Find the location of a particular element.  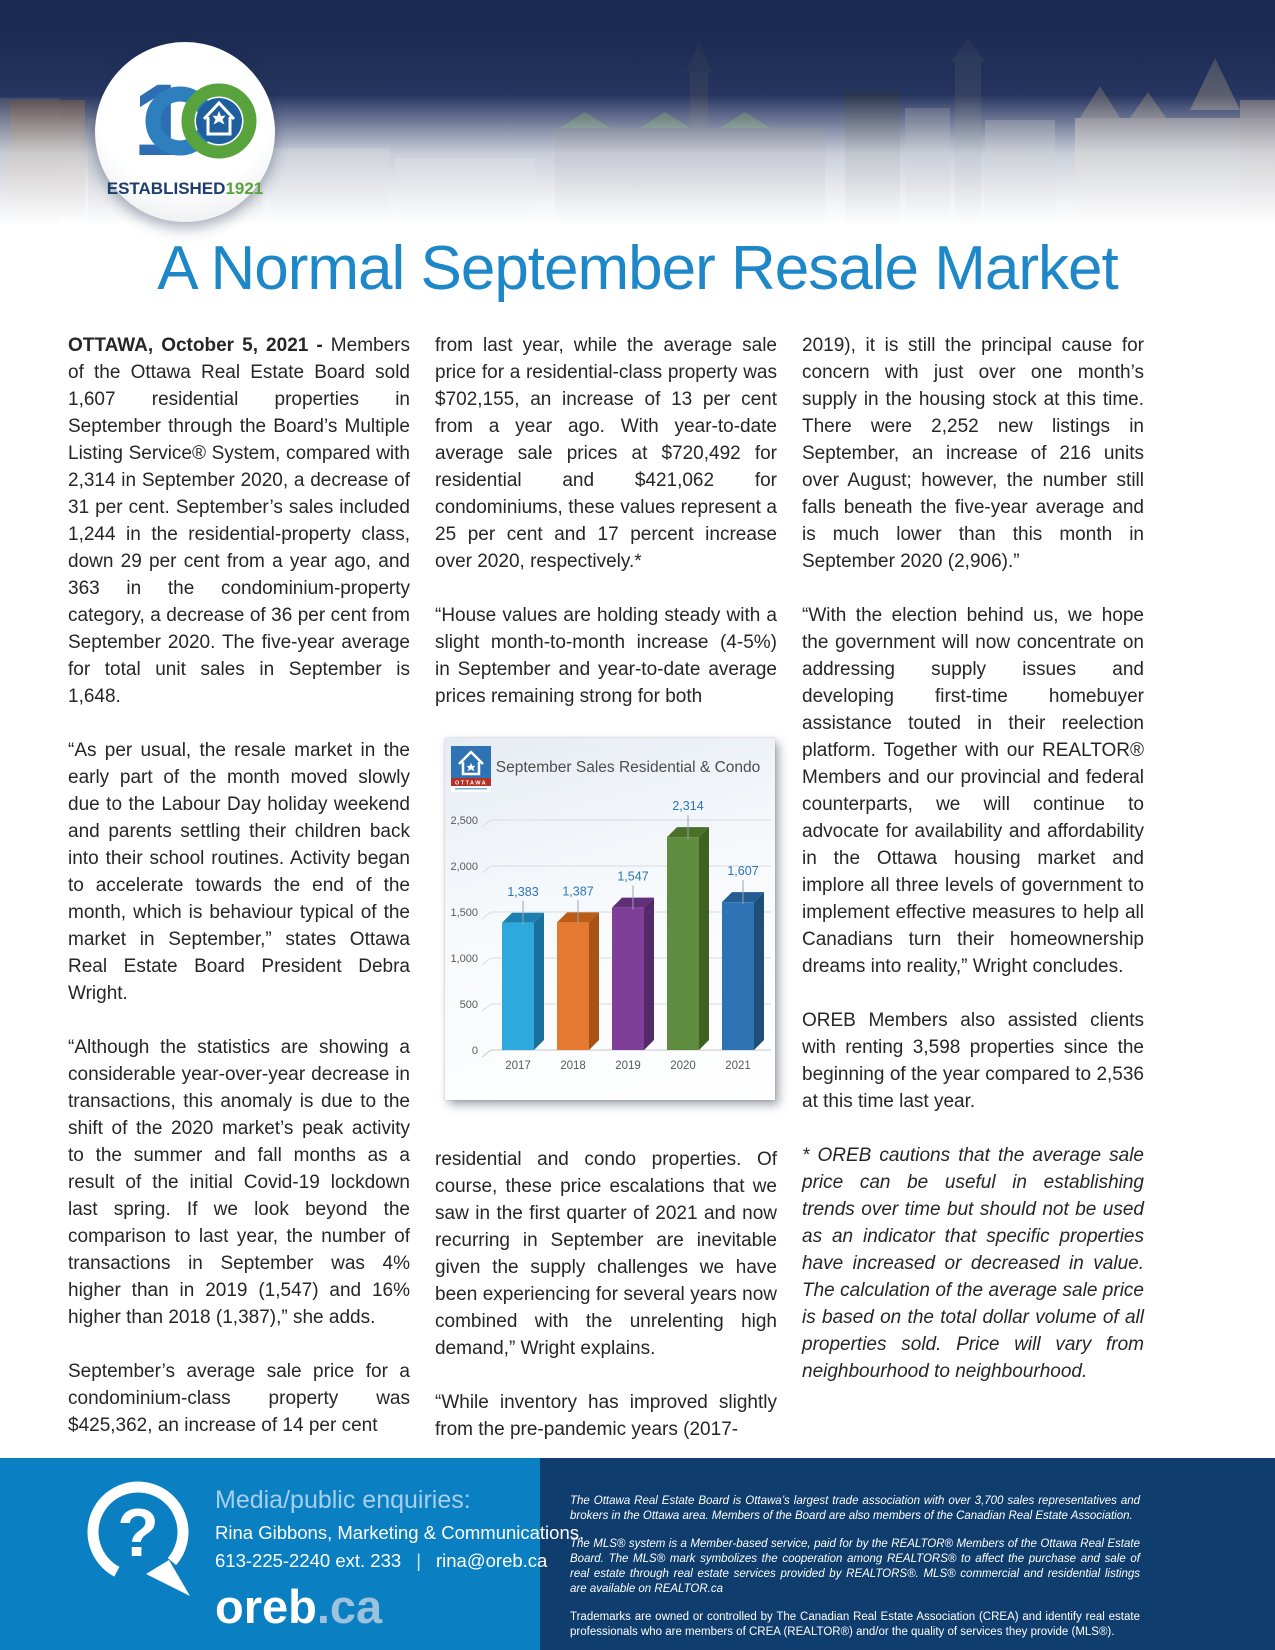

page-title: A Normal September Resale Market is located at coordinates (637, 268).